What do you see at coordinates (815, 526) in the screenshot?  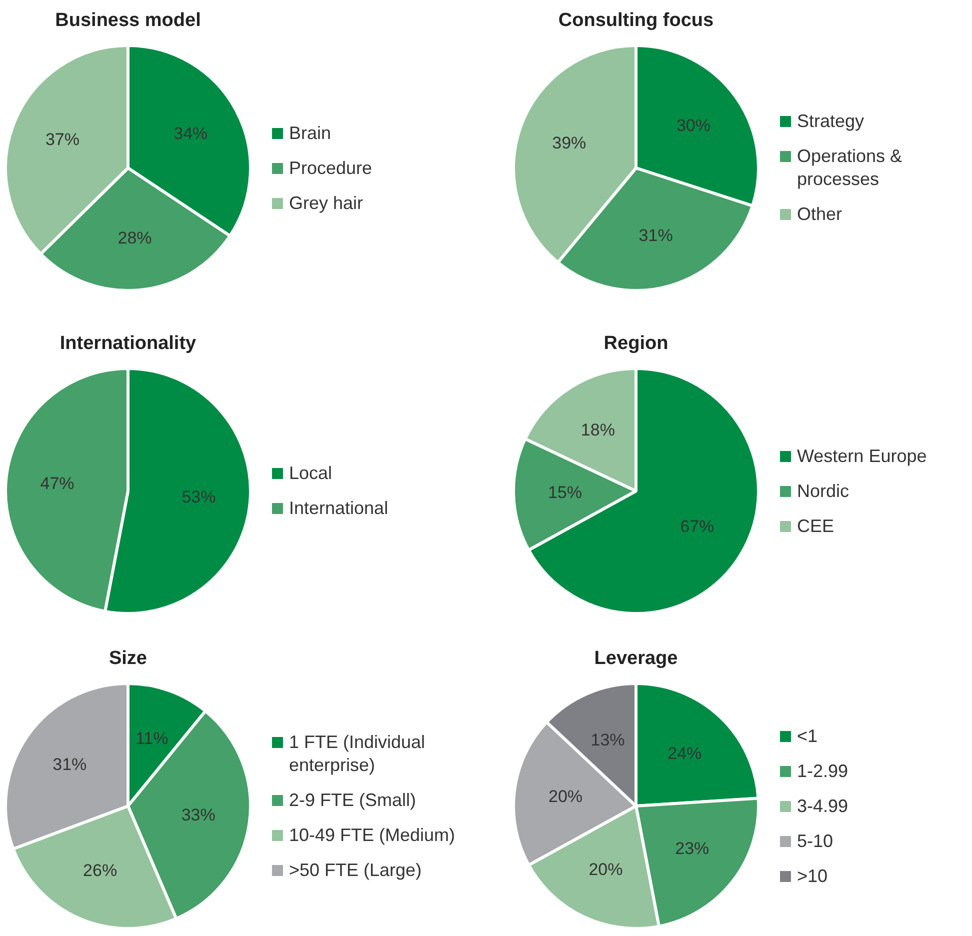 I see `legend-label: CEE` at bounding box center [815, 526].